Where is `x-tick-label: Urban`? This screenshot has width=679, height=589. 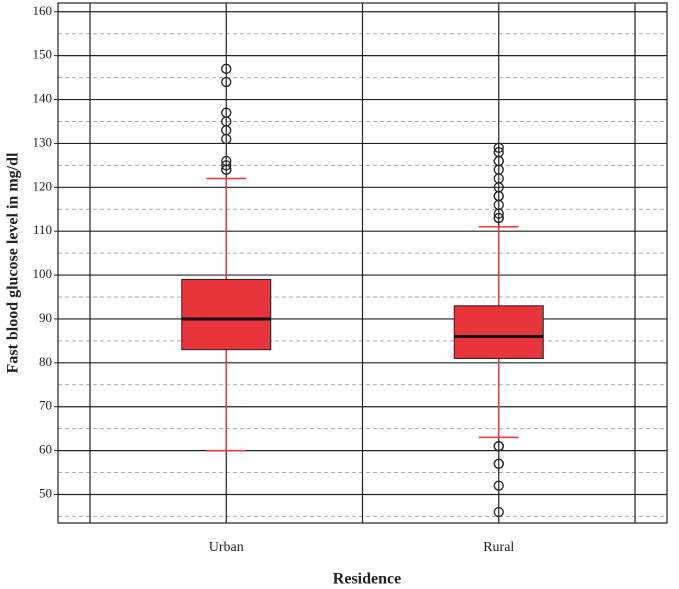 x-tick-label: Urban is located at coordinates (226, 547).